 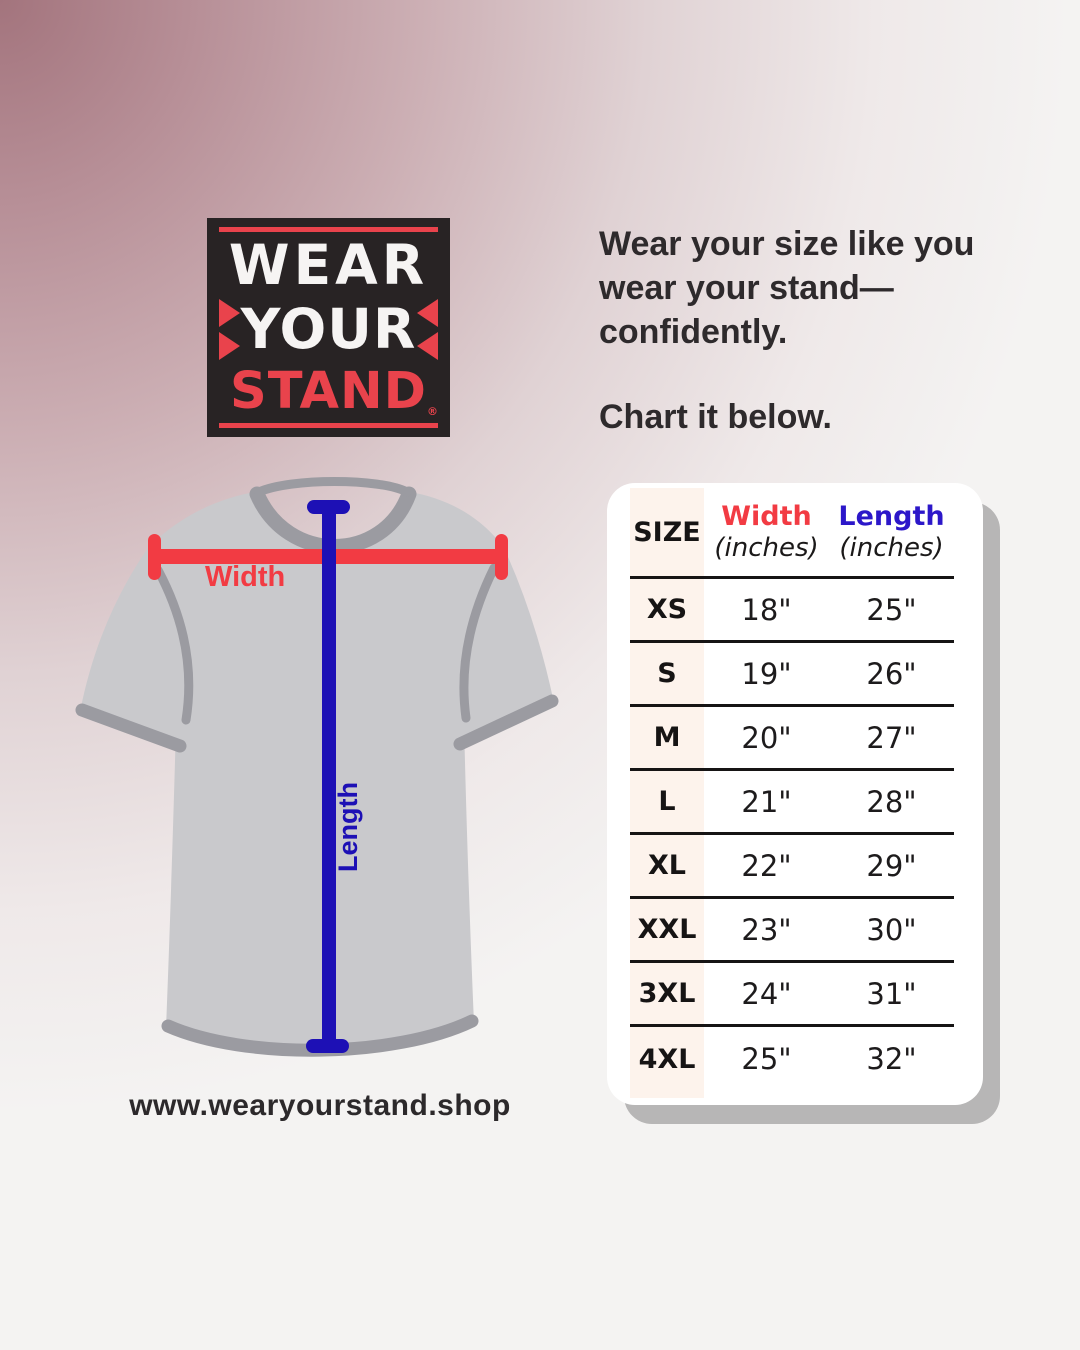 What do you see at coordinates (479, 643) in the screenshot?
I see `right-sleeve-seam` at bounding box center [479, 643].